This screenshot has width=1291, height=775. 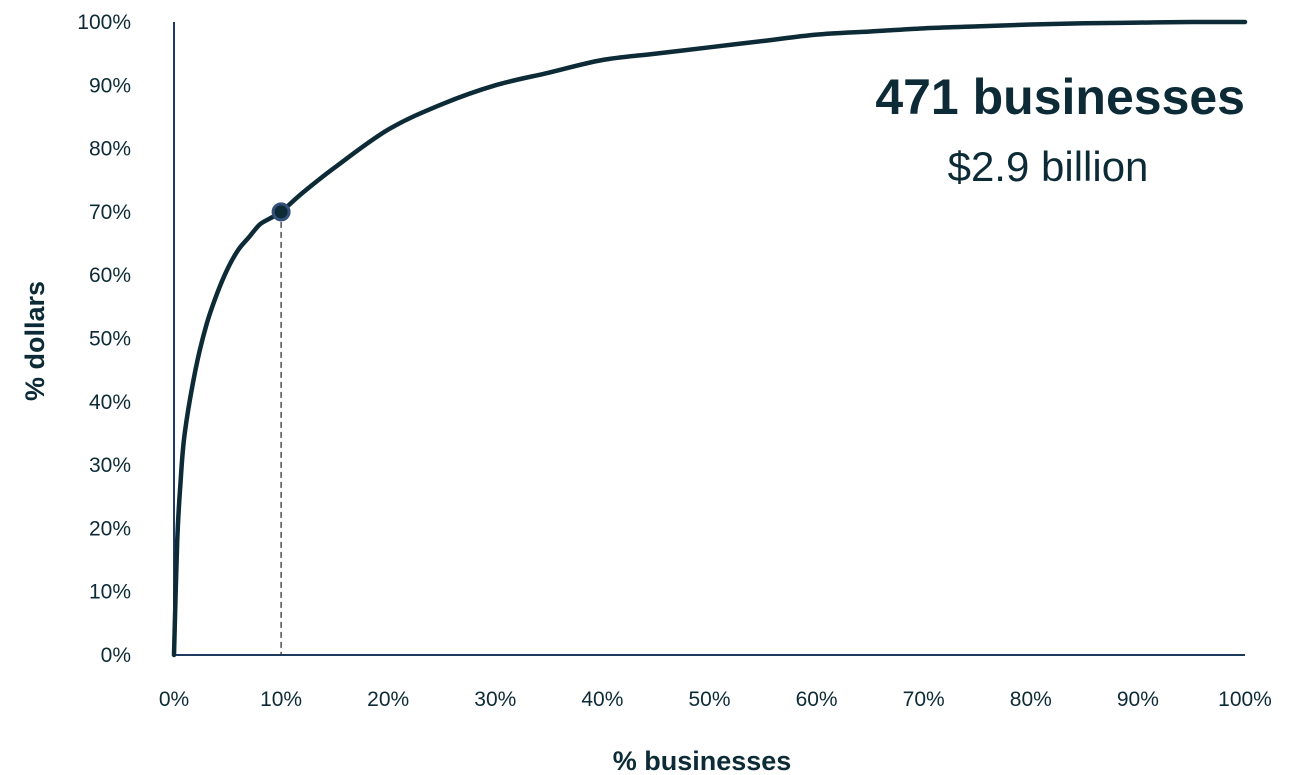 I want to click on highlight-point-marker, so click(x=281, y=212).